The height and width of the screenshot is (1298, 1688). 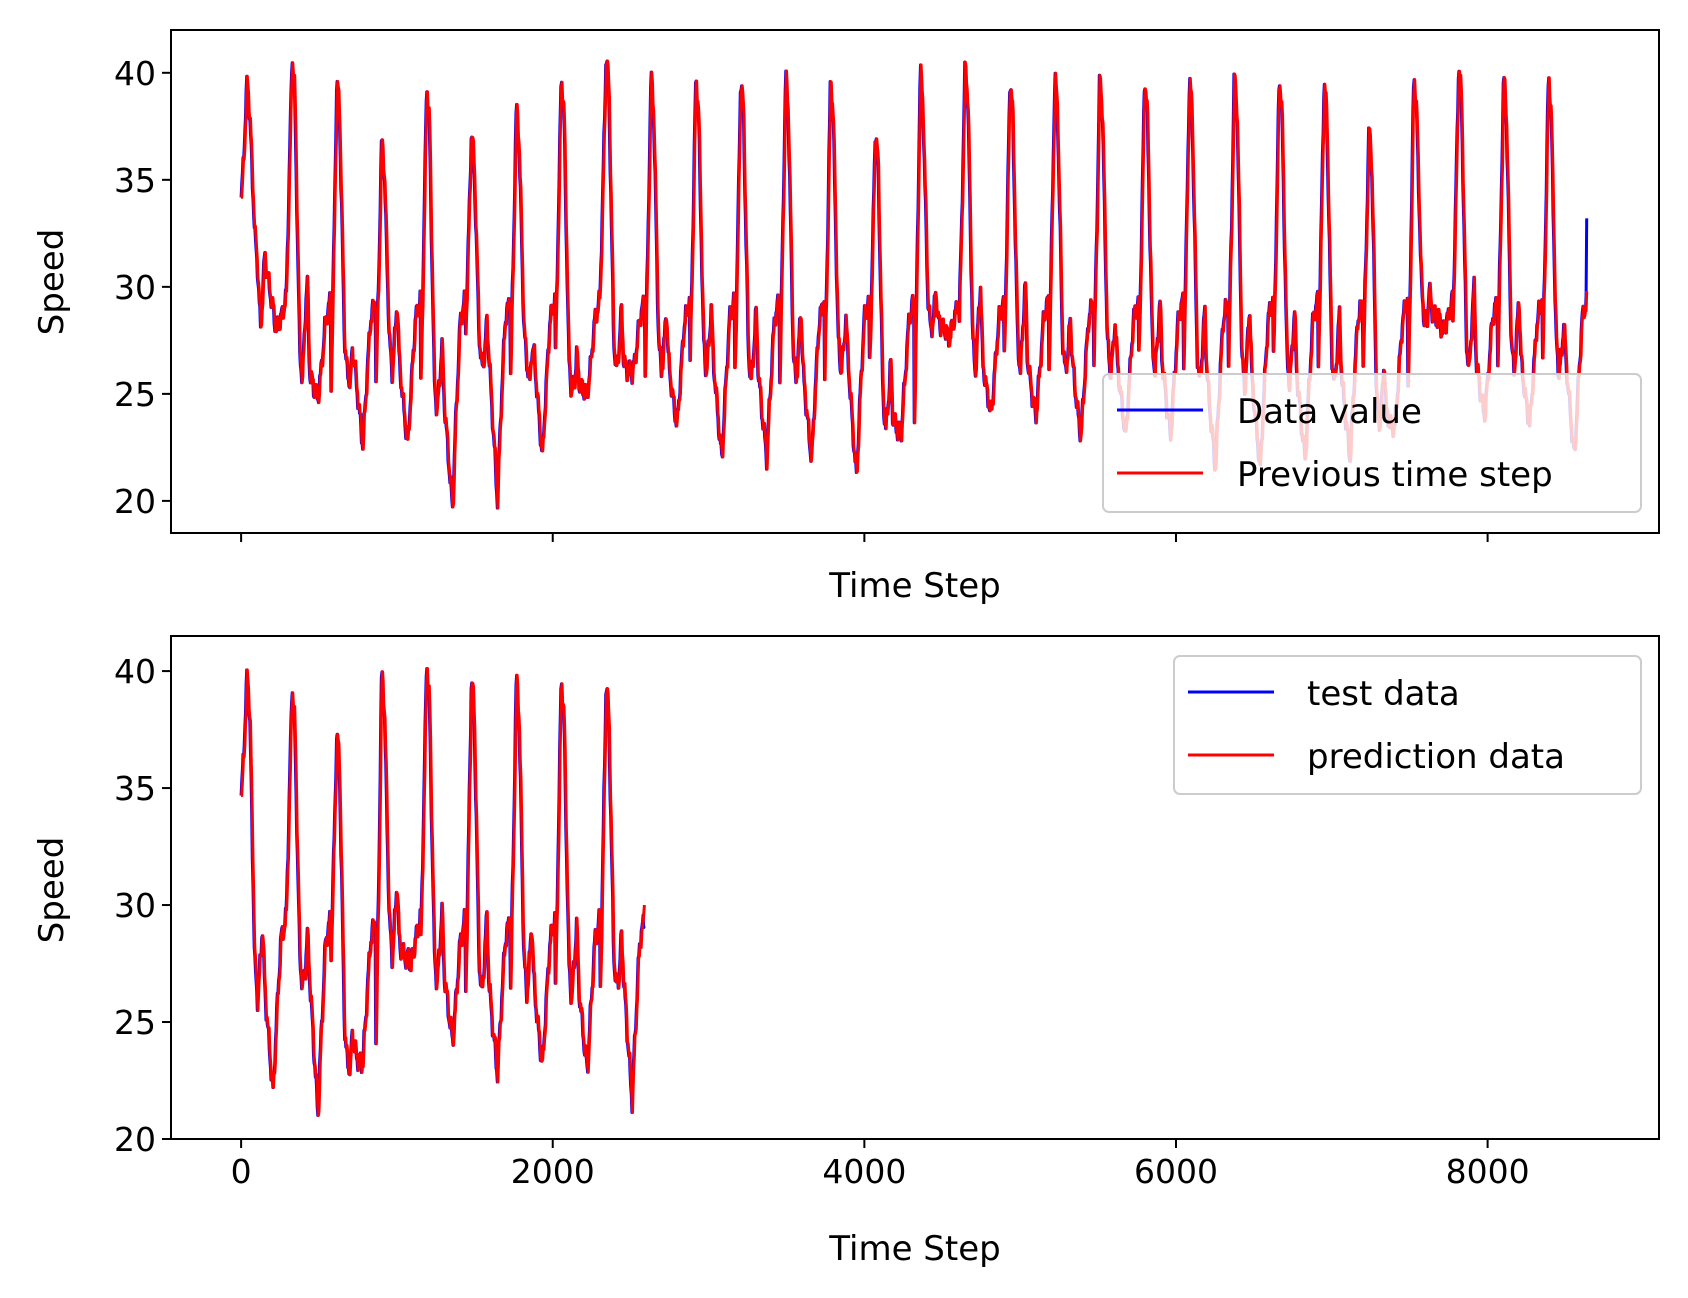 I want to click on x-tick-label: 2000, so click(x=553, y=1171).